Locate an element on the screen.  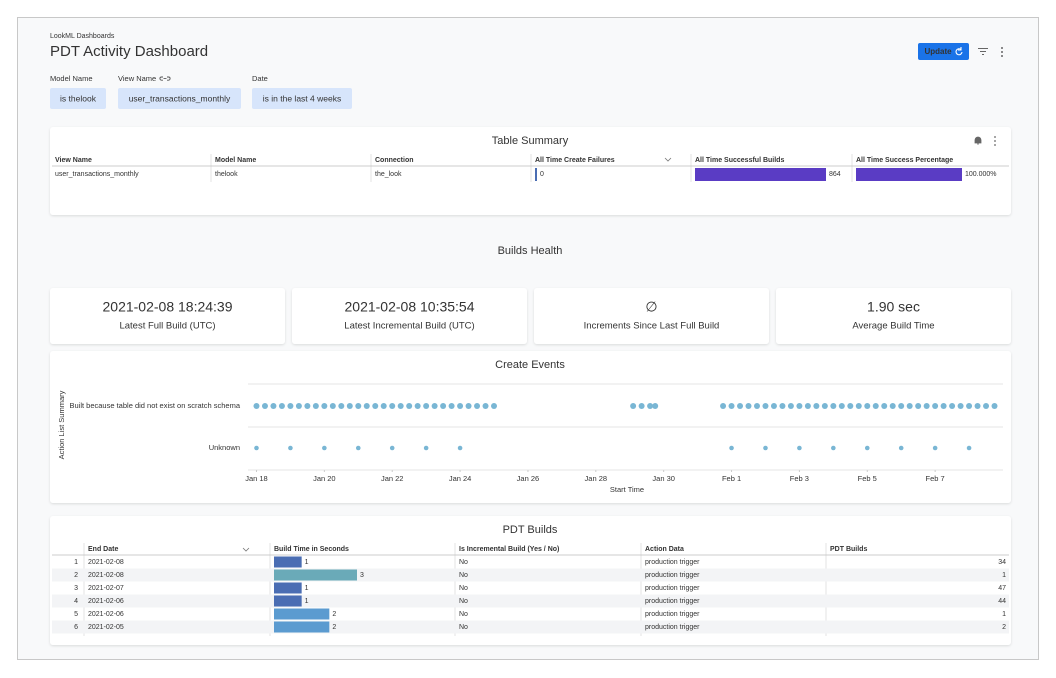
section-title: Builds Health is located at coordinates (530, 251).